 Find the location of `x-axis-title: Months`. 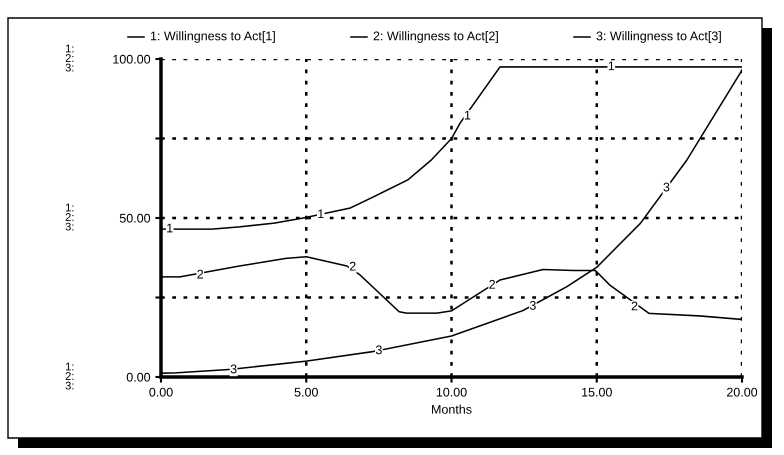

x-axis-title: Months is located at coordinates (452, 409).